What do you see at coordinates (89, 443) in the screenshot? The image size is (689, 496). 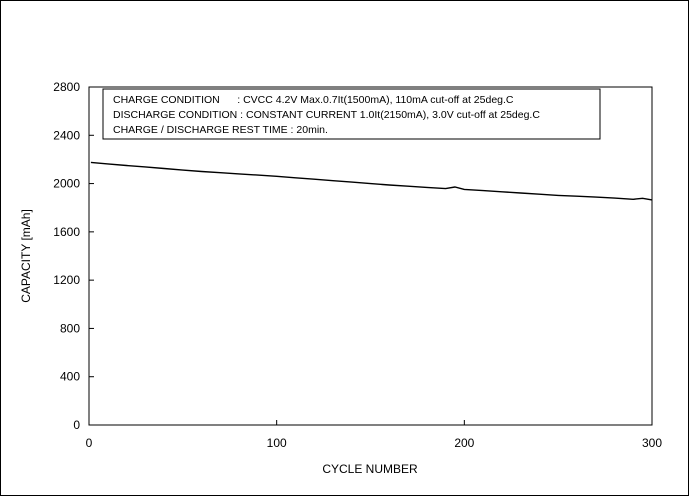 I see `x-tick-label: 0` at bounding box center [89, 443].